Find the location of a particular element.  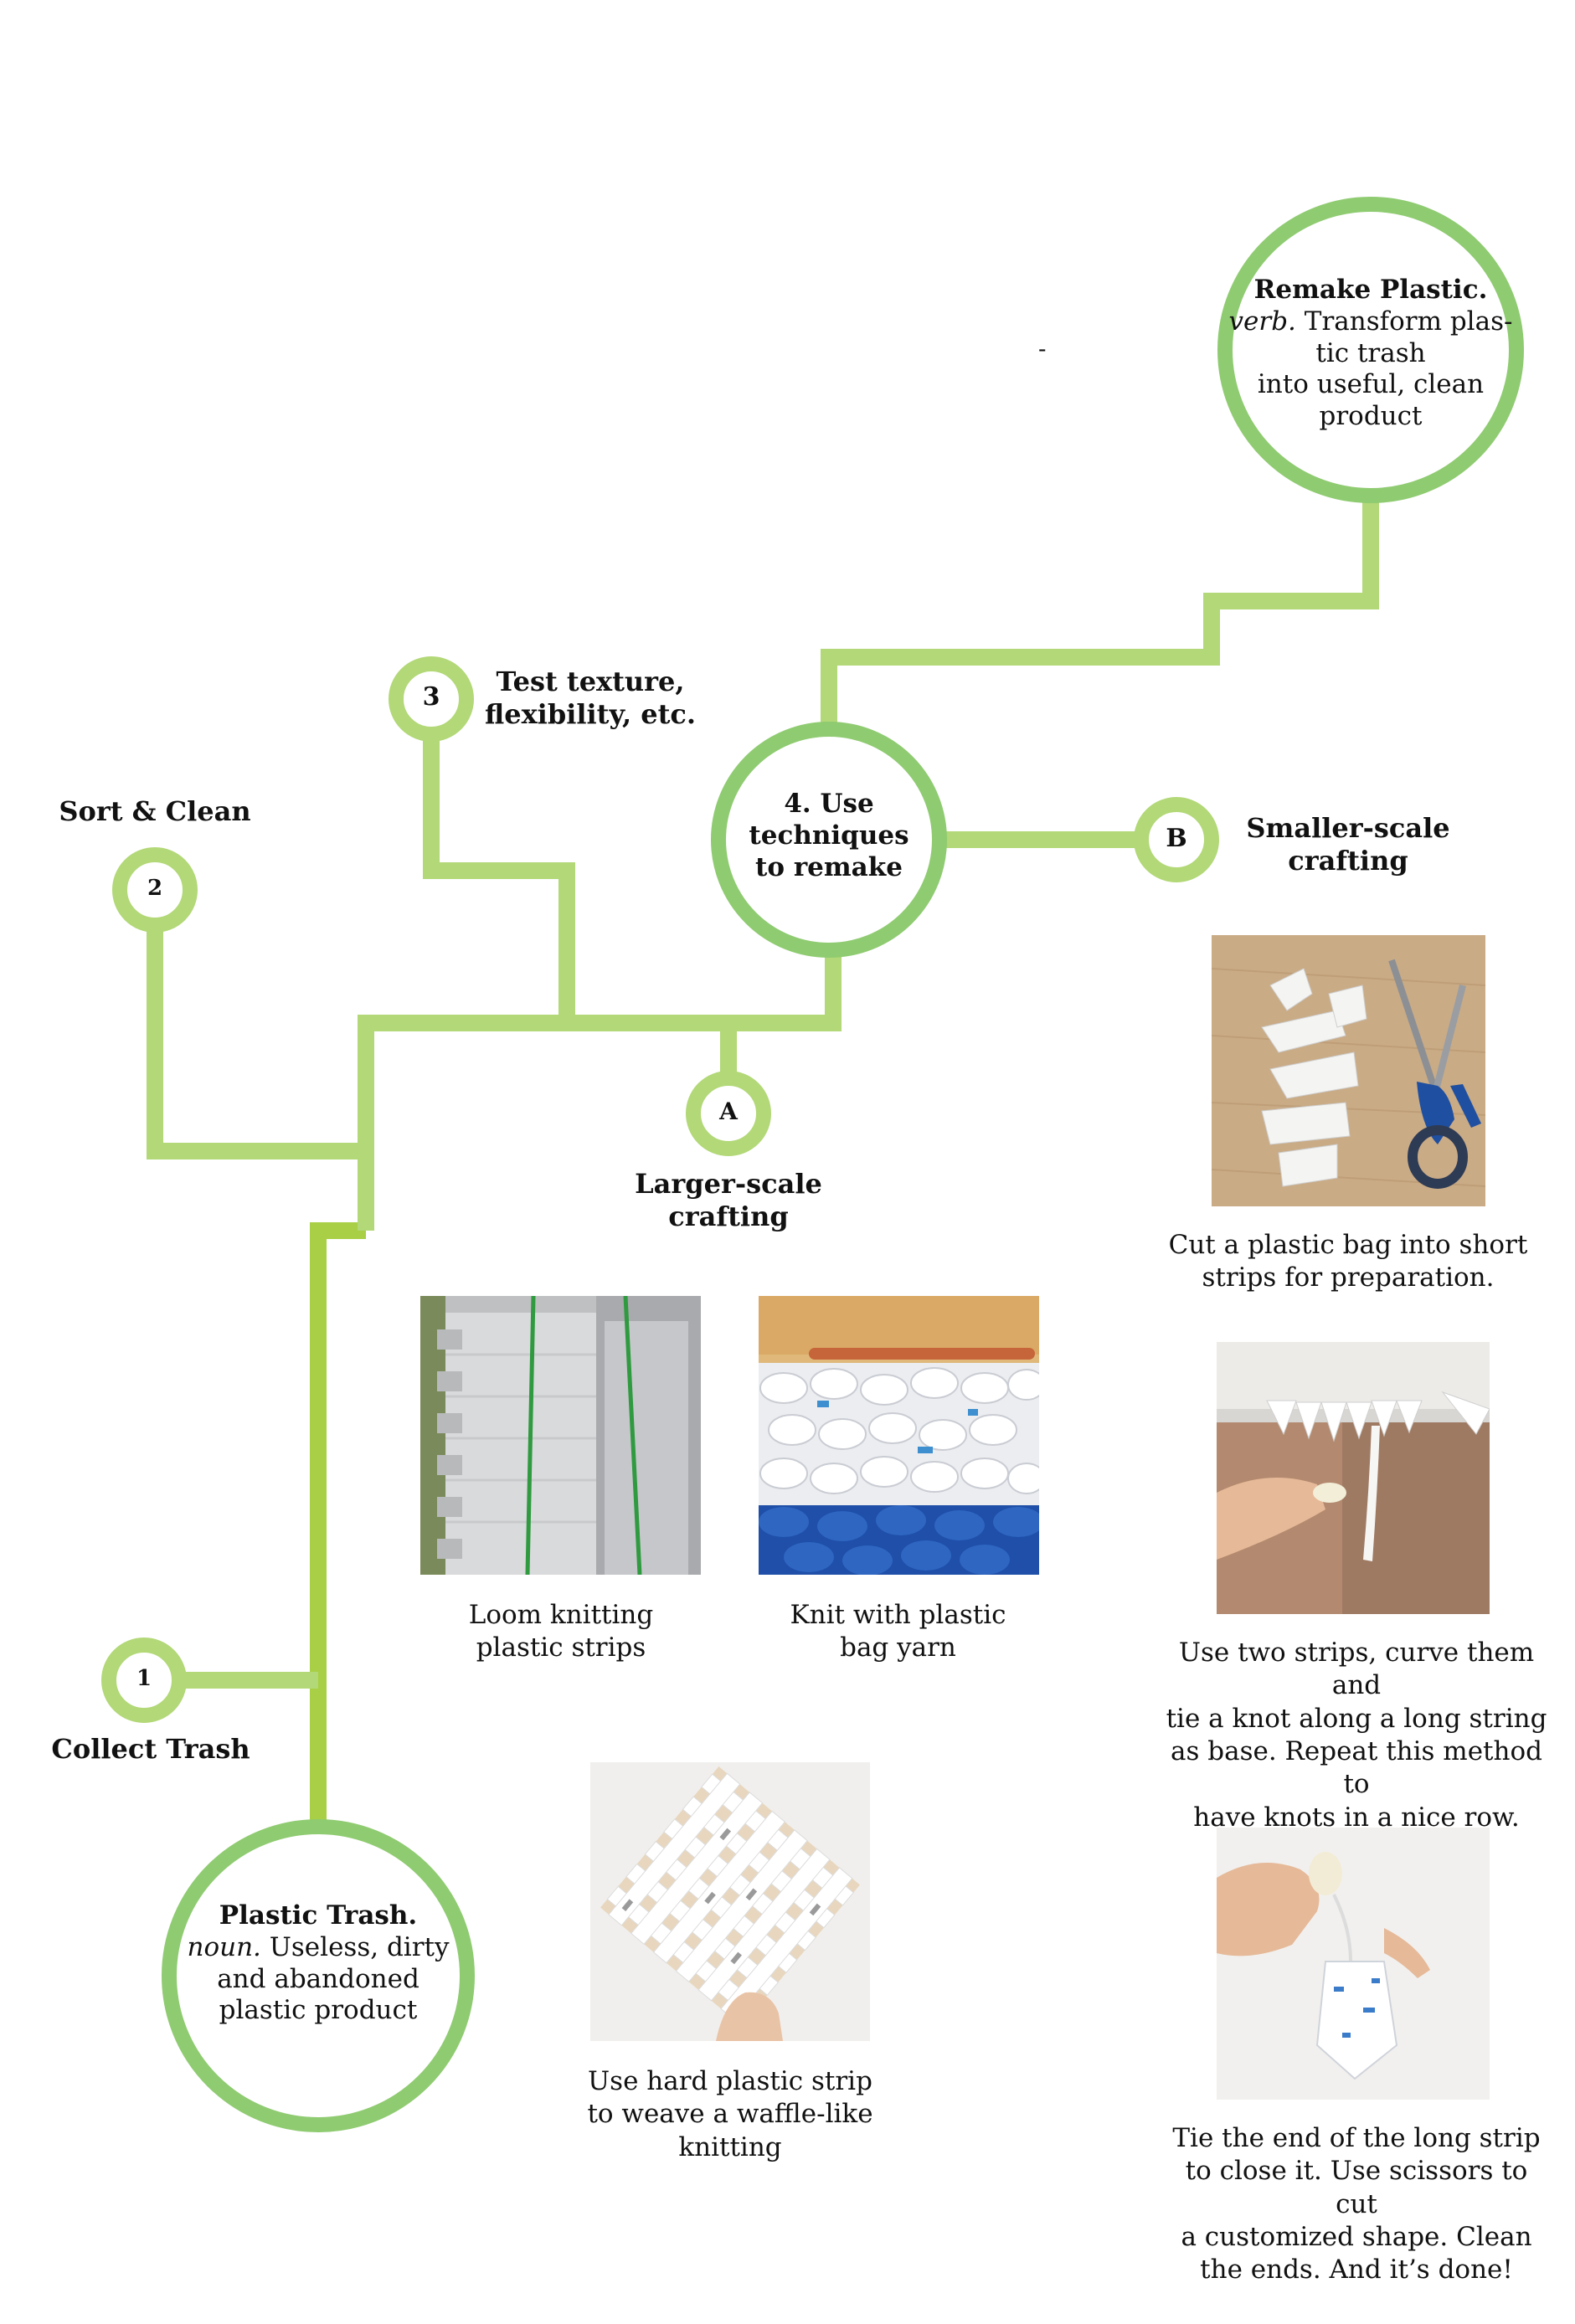

step4-circle is located at coordinates (829, 840).